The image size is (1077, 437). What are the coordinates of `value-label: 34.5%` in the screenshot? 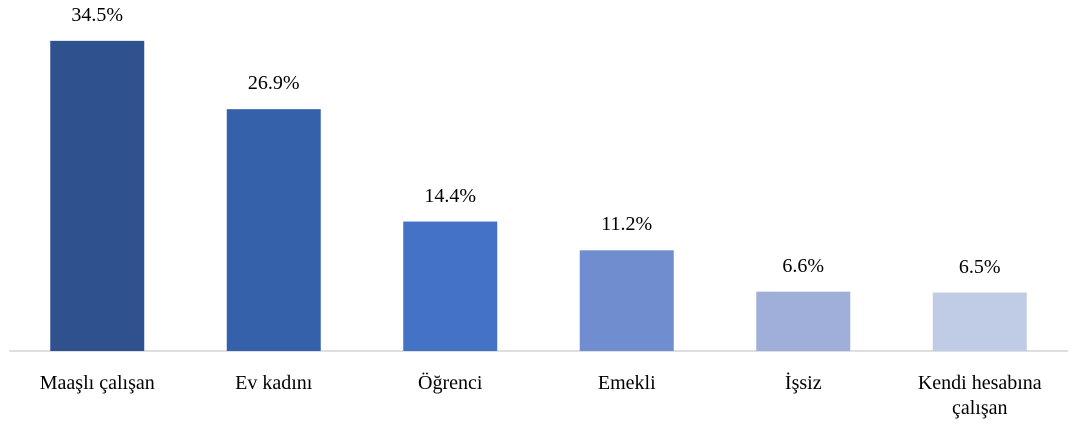 It's located at (97, 14).